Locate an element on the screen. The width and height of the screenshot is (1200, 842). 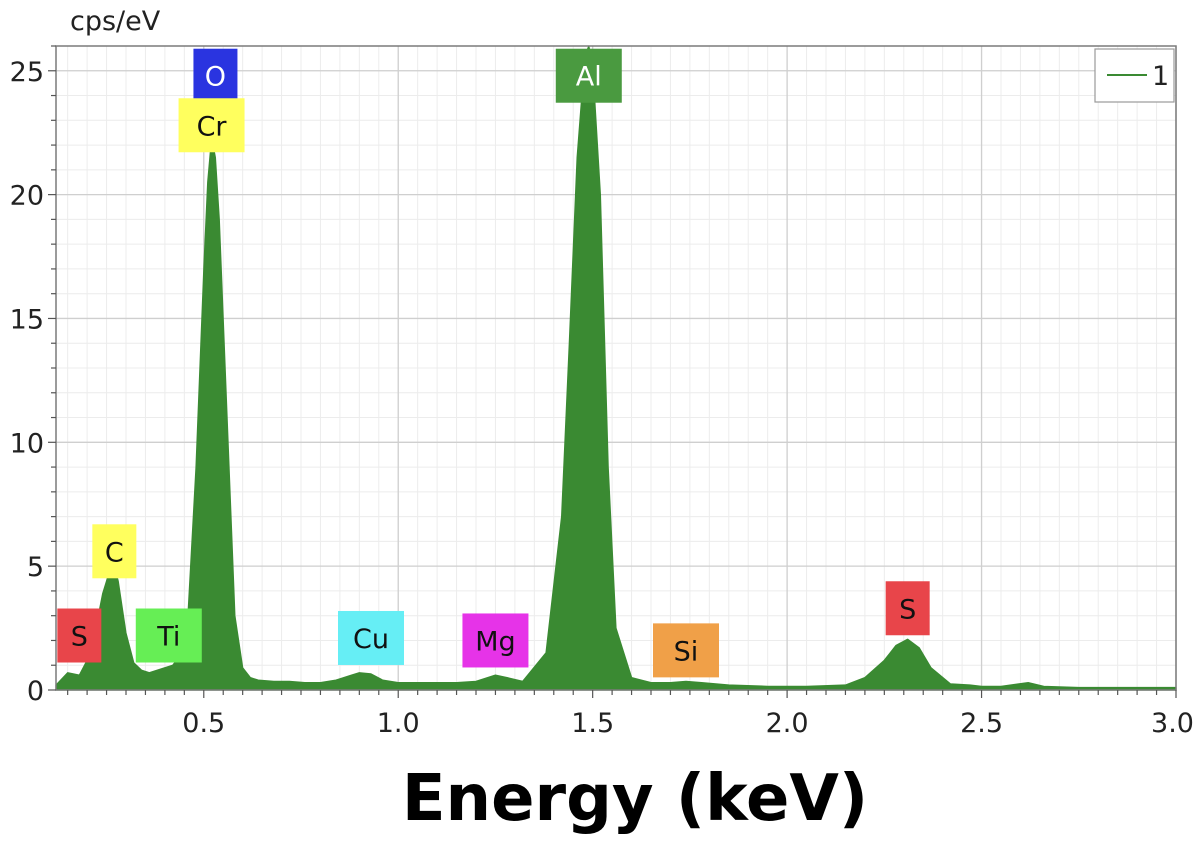
peak-label: O is located at coordinates (215, 75).